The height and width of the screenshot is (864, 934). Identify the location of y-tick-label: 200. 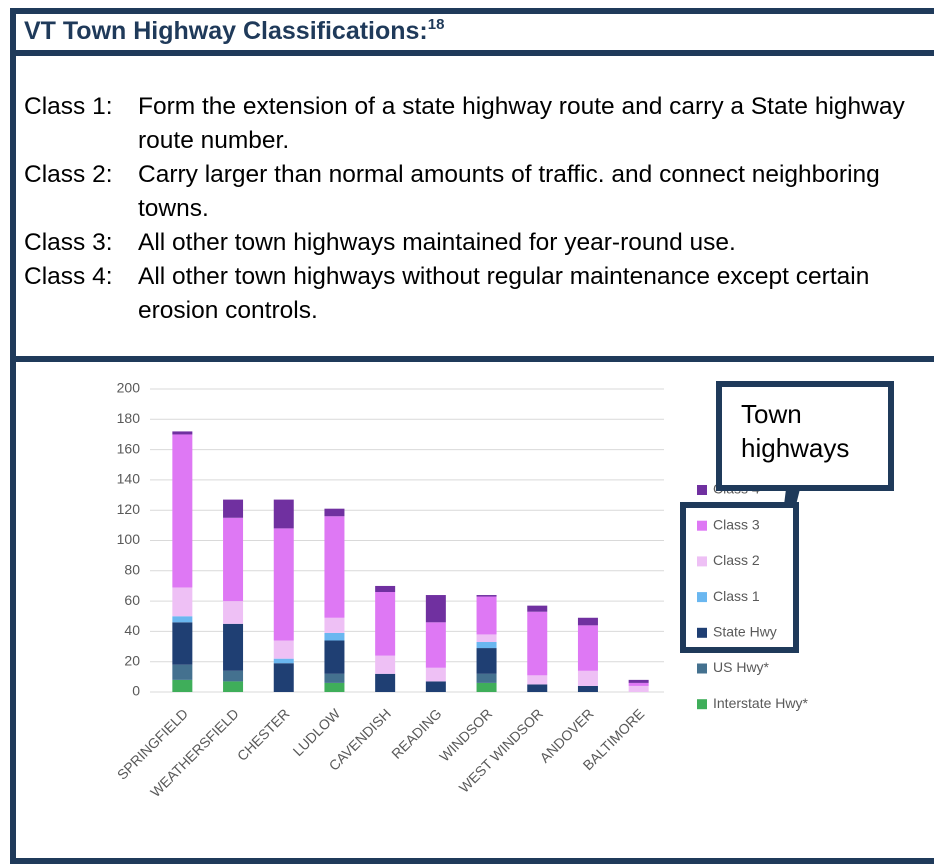
(129, 388).